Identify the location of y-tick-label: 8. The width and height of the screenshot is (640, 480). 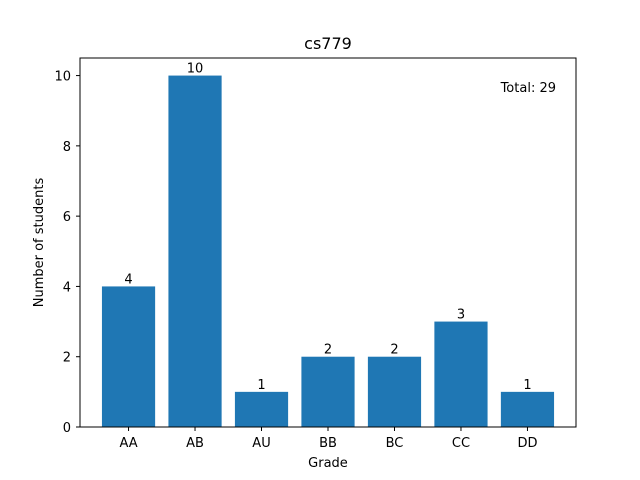
(67, 147).